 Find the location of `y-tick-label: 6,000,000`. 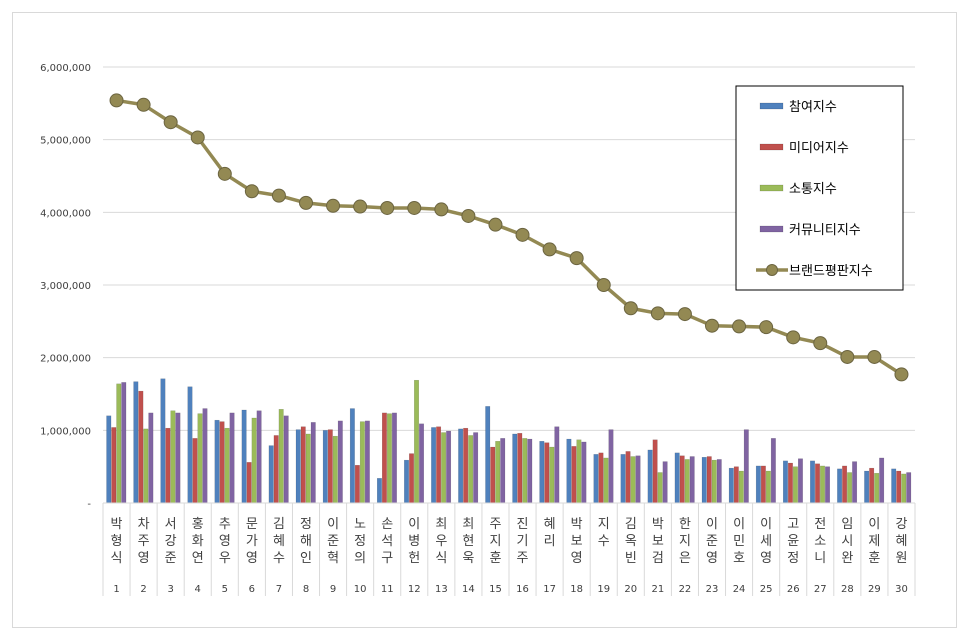

y-tick-label: 6,000,000 is located at coordinates (65, 68).